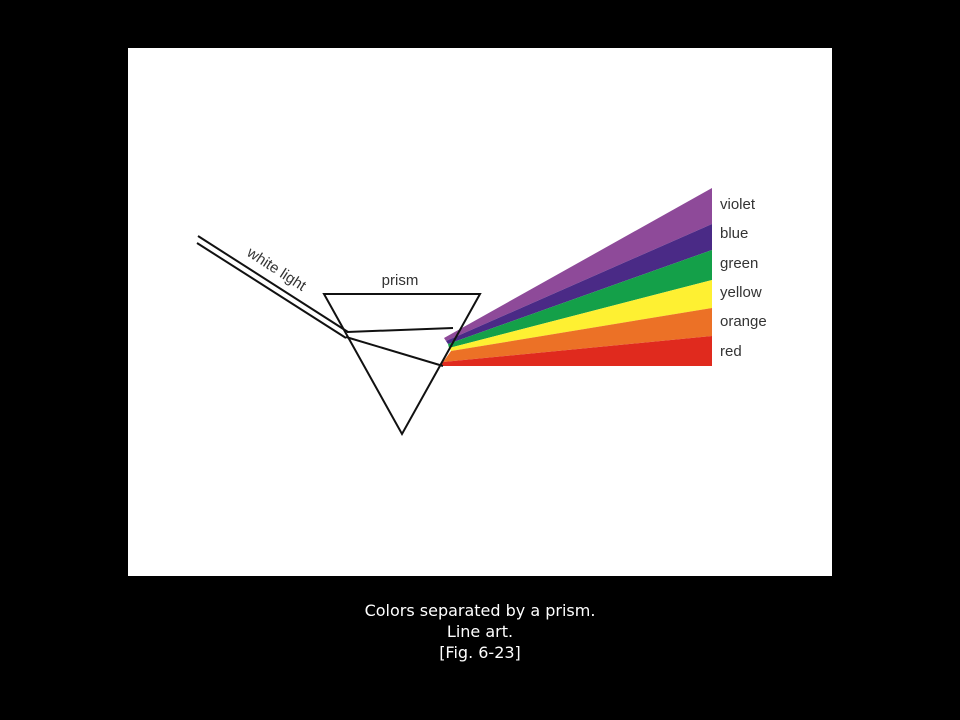  Describe the element at coordinates (480, 610) in the screenshot. I see `caption-line-1: Colors separated by a prism.` at that location.